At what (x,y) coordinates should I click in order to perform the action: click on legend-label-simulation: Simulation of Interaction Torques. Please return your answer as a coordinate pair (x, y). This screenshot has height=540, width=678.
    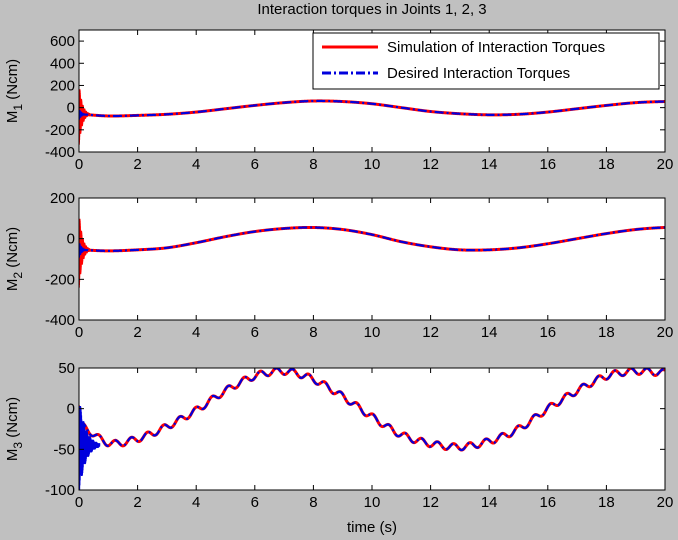
    Looking at the image, I should click on (496, 47).